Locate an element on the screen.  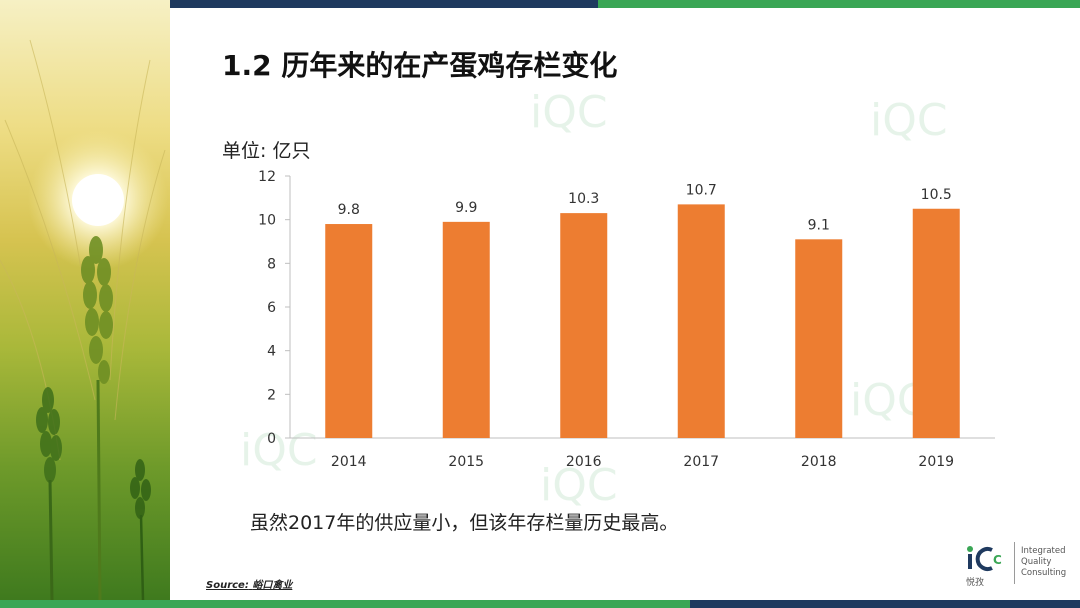
x-tick-label-2015: 2015 is located at coordinates (466, 462).